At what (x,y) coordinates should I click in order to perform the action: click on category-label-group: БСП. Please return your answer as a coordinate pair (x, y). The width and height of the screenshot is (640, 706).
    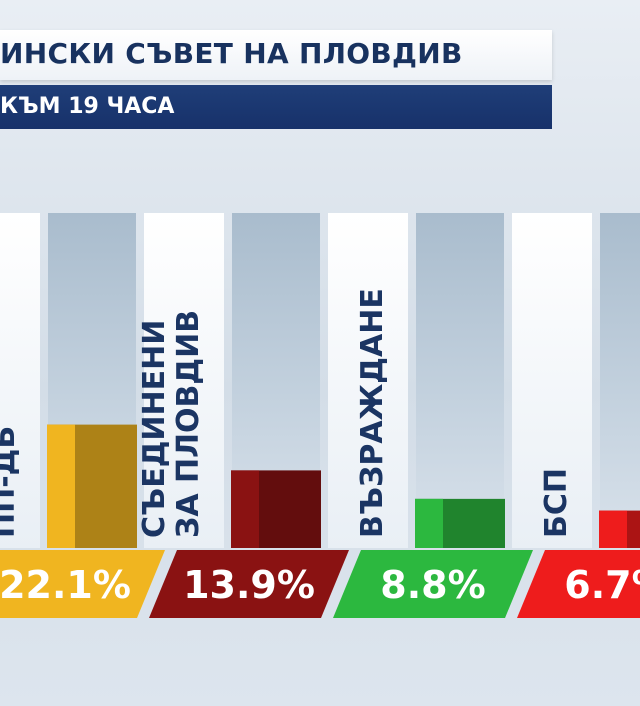
    Looking at the image, I should click on (556, 503).